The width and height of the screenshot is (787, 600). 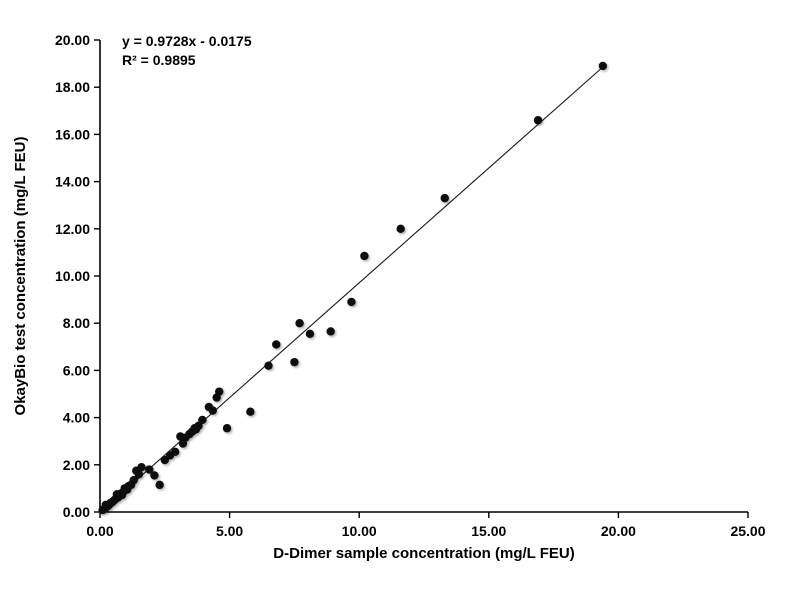 What do you see at coordinates (72, 276) in the screenshot?
I see `y-tick-label: 10.00` at bounding box center [72, 276].